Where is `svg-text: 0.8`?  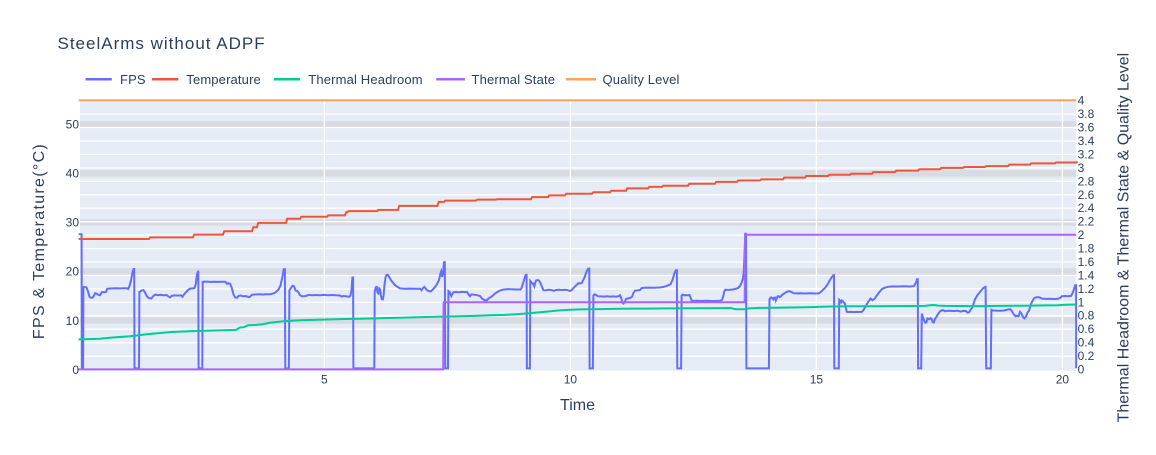
svg-text: 0.8 is located at coordinates (1086, 316).